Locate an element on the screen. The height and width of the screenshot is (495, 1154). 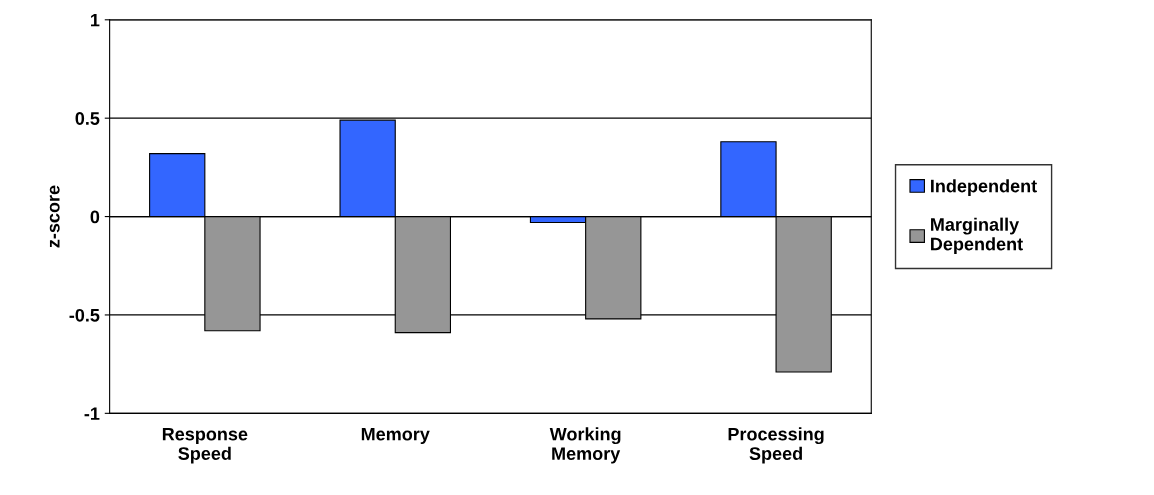
y-tick-label: -1 is located at coordinates (92, 413).